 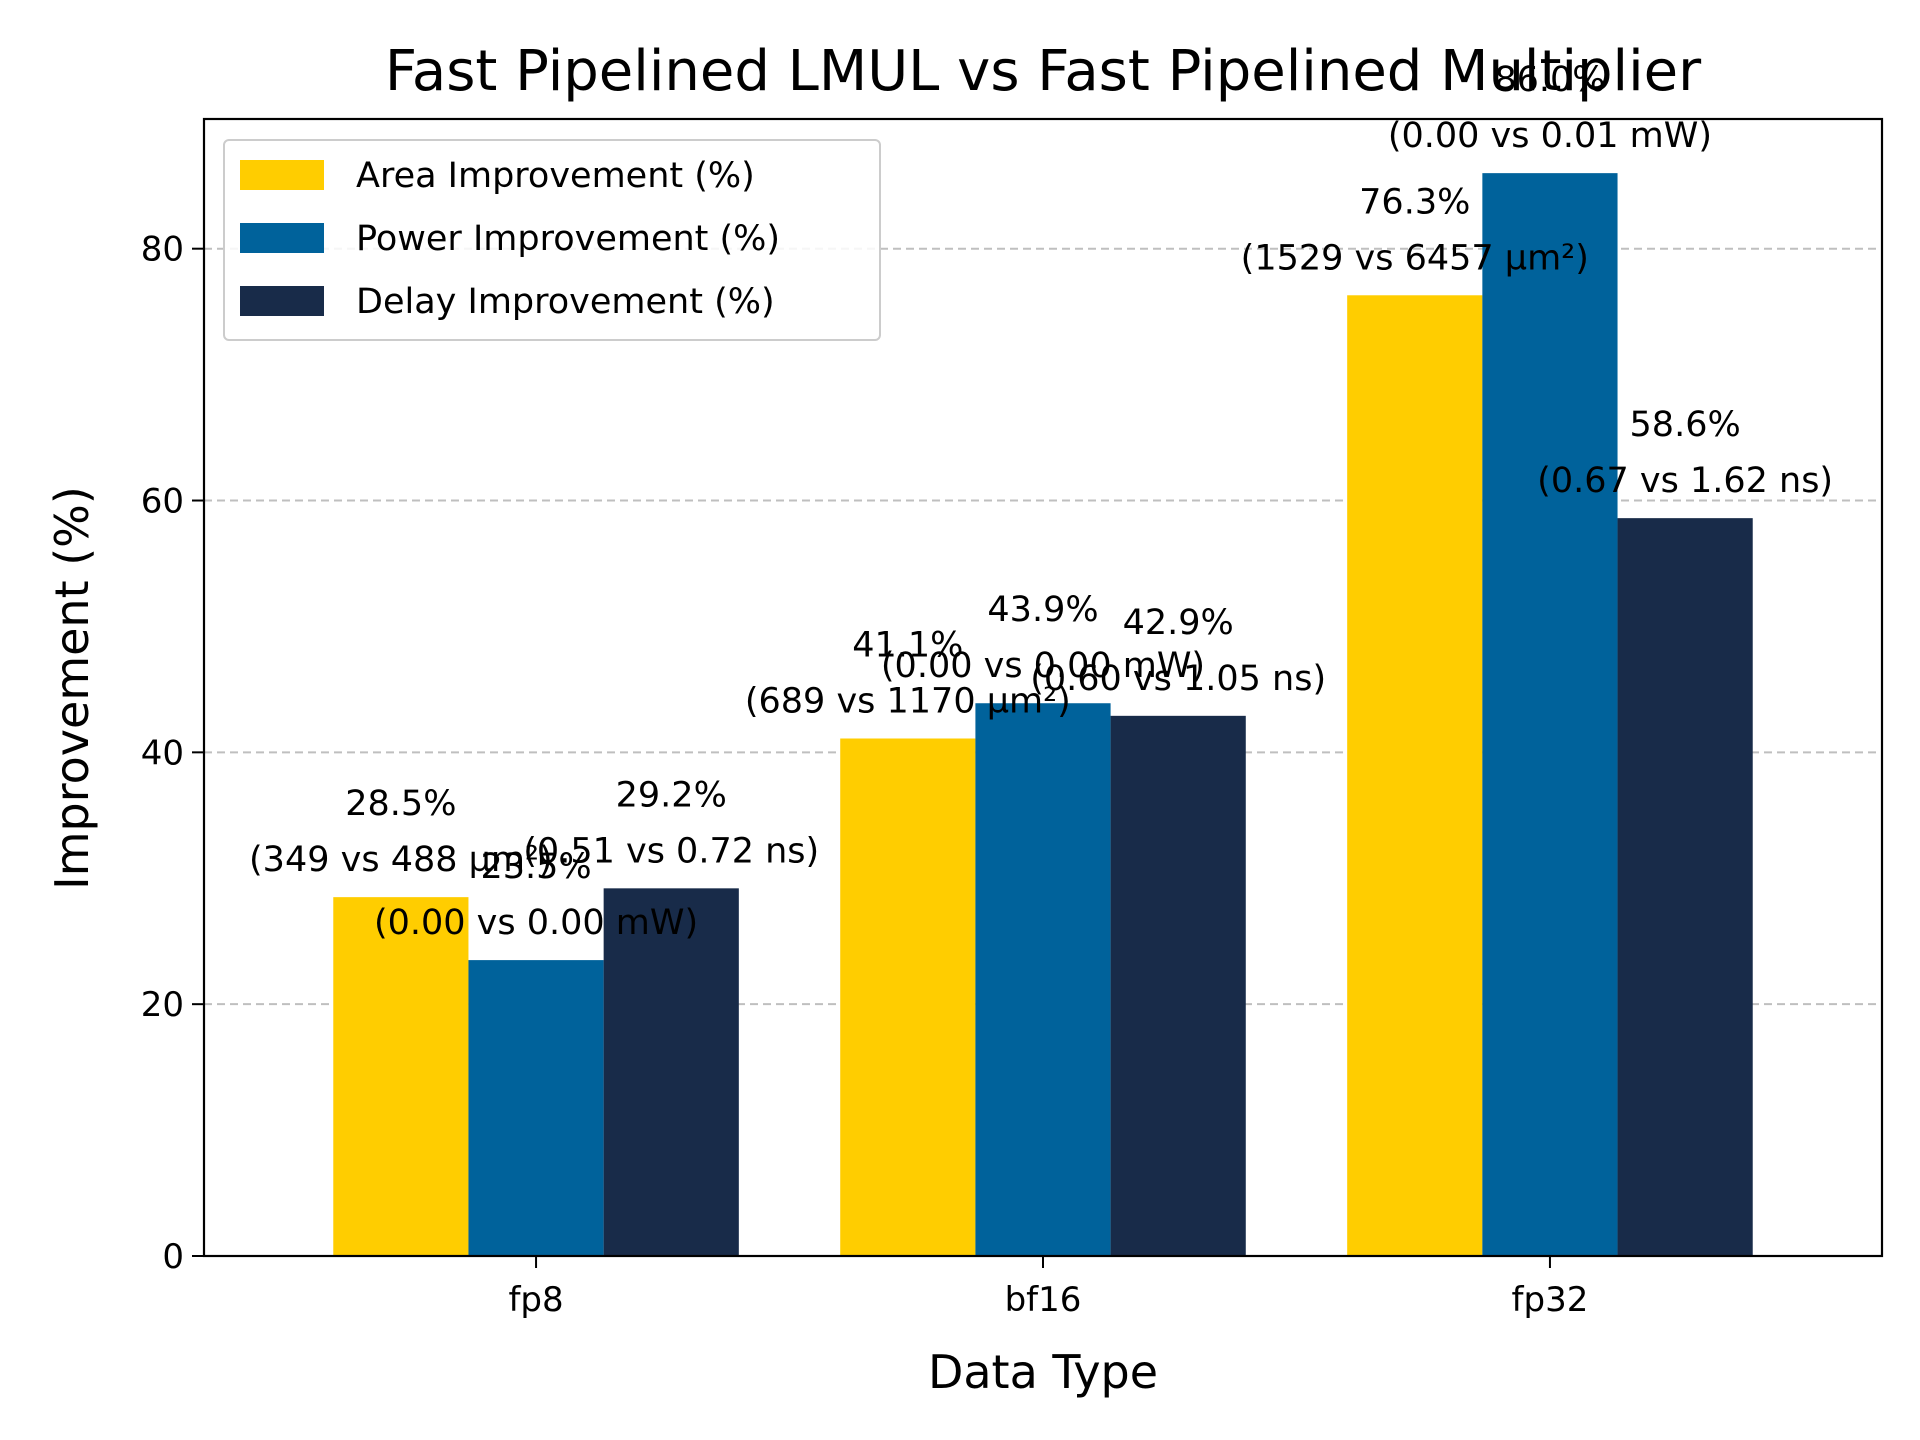 I want to click on legend-label: Delay Improvement (%), so click(x=565, y=302).